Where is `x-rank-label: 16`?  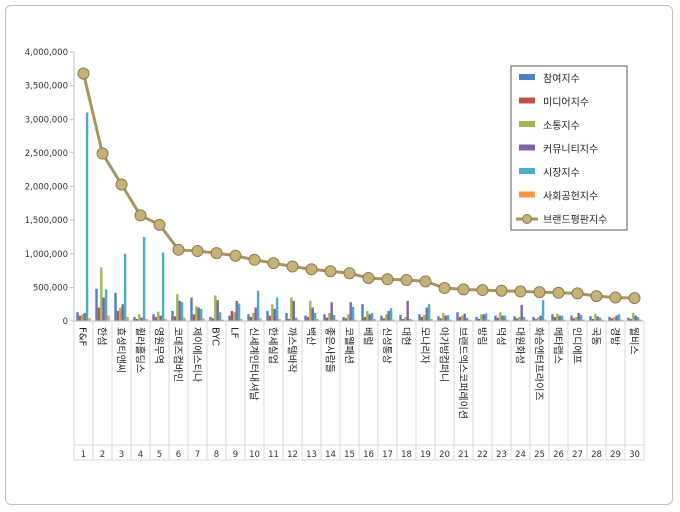
x-rank-label: 16 is located at coordinates (368, 455).